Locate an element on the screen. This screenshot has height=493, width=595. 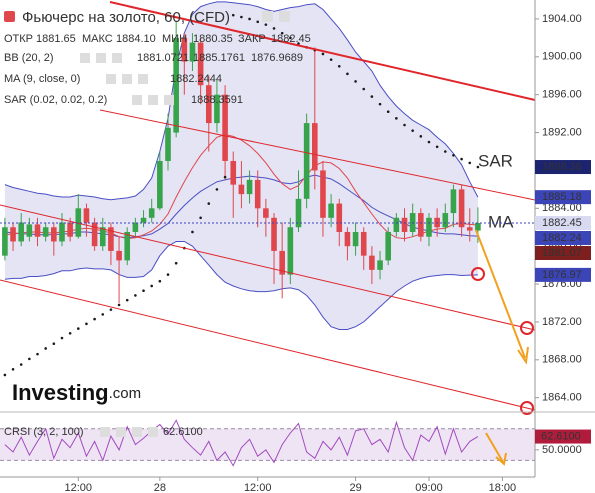
watermark-text: Investing is located at coordinates (60, 392).